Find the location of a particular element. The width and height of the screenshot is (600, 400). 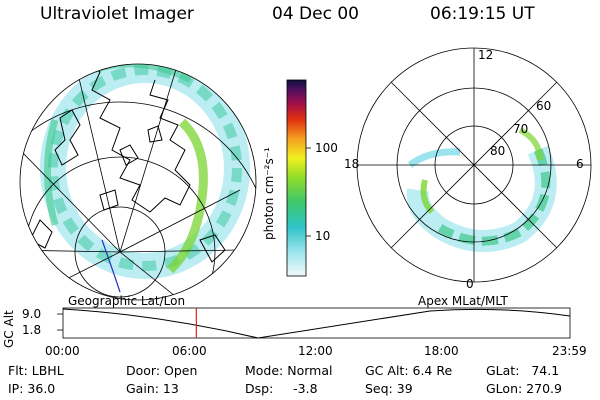

timeline-plot is located at coordinates (314, 323).